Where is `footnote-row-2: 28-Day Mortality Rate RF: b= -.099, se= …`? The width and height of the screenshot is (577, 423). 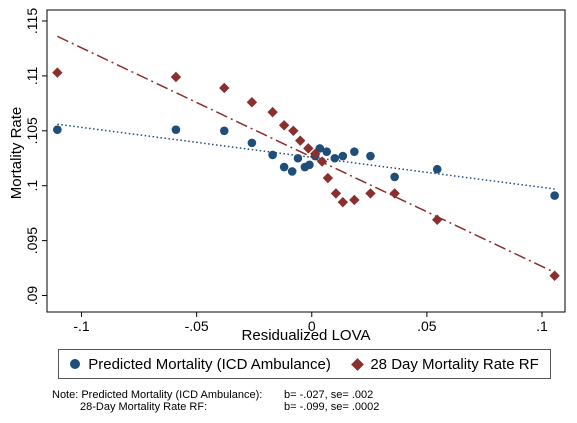
footnote-row-2: 28-Day Mortality Rate RF: b= -.099, se= … is located at coordinates (215, 407).